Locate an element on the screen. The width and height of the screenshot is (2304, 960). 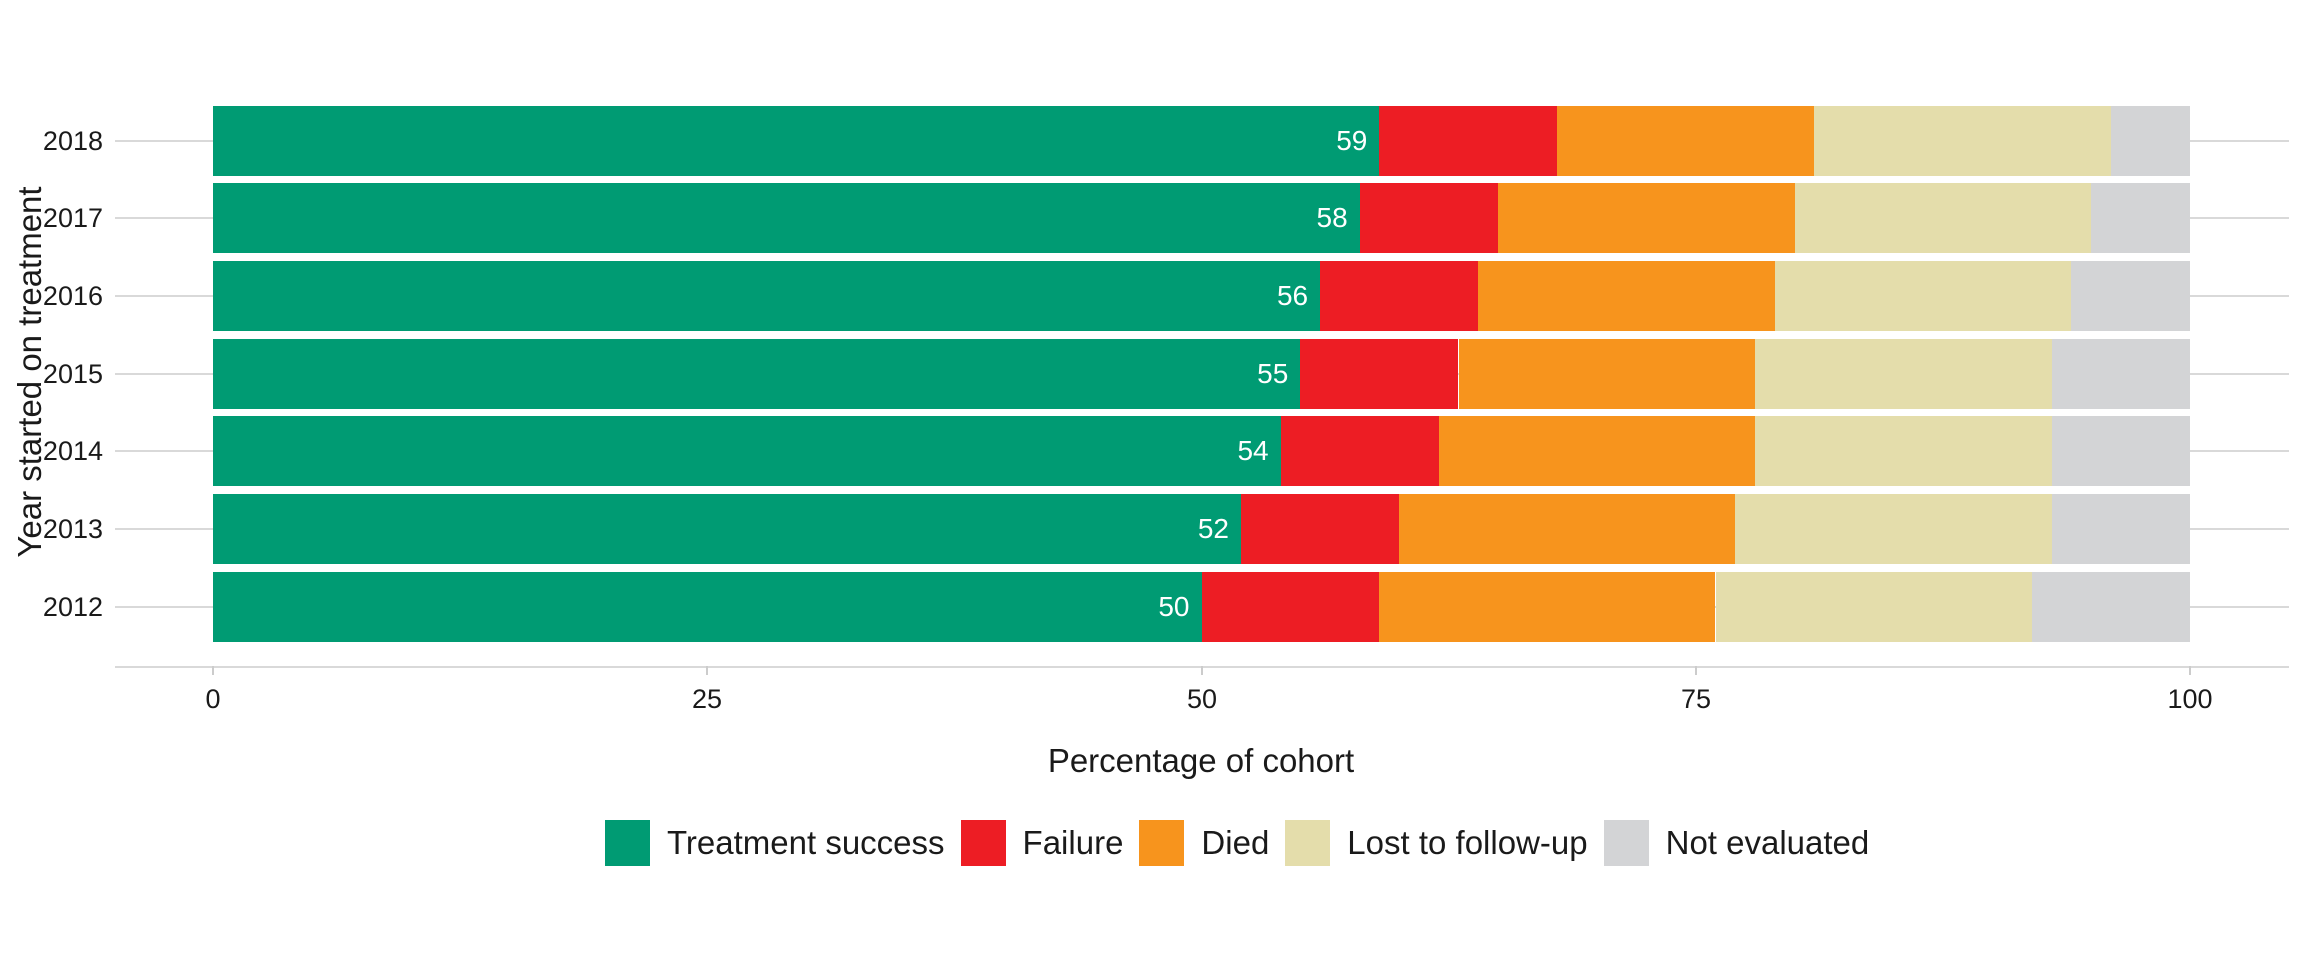
bar-row-2014: 54 is located at coordinates (1201, 451).